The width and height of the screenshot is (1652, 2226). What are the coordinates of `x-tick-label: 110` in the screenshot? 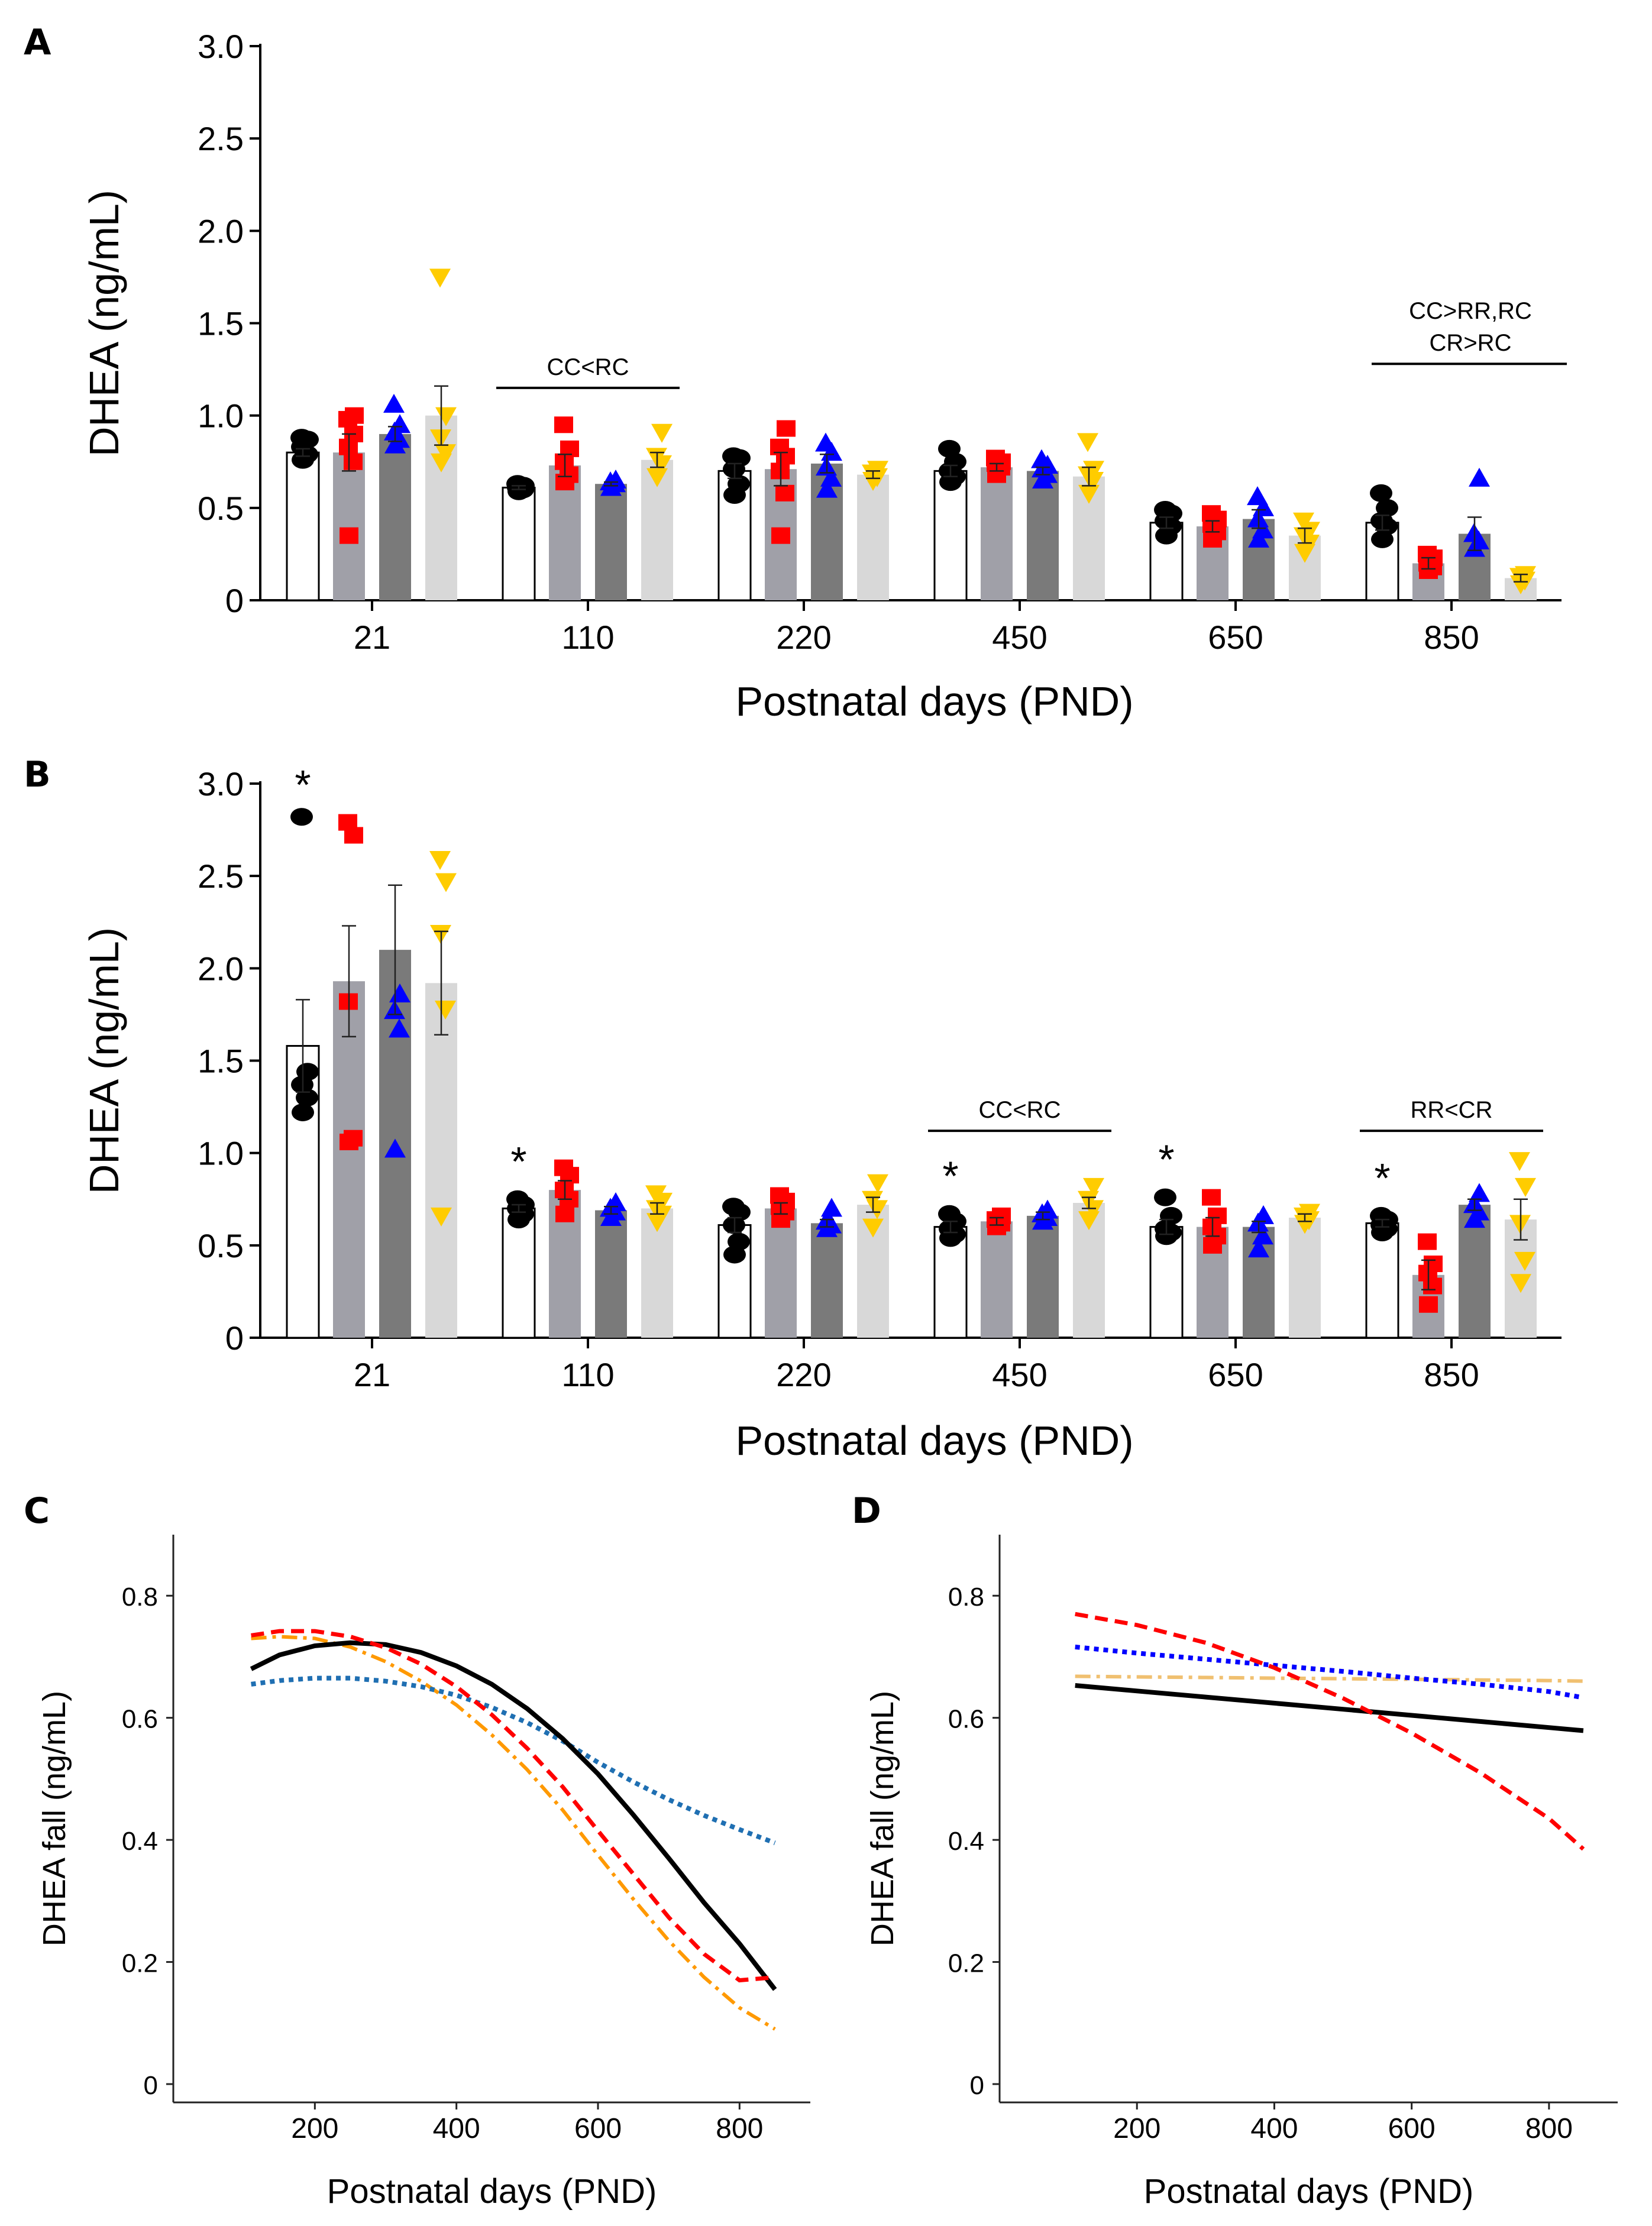 It's located at (587, 1374).